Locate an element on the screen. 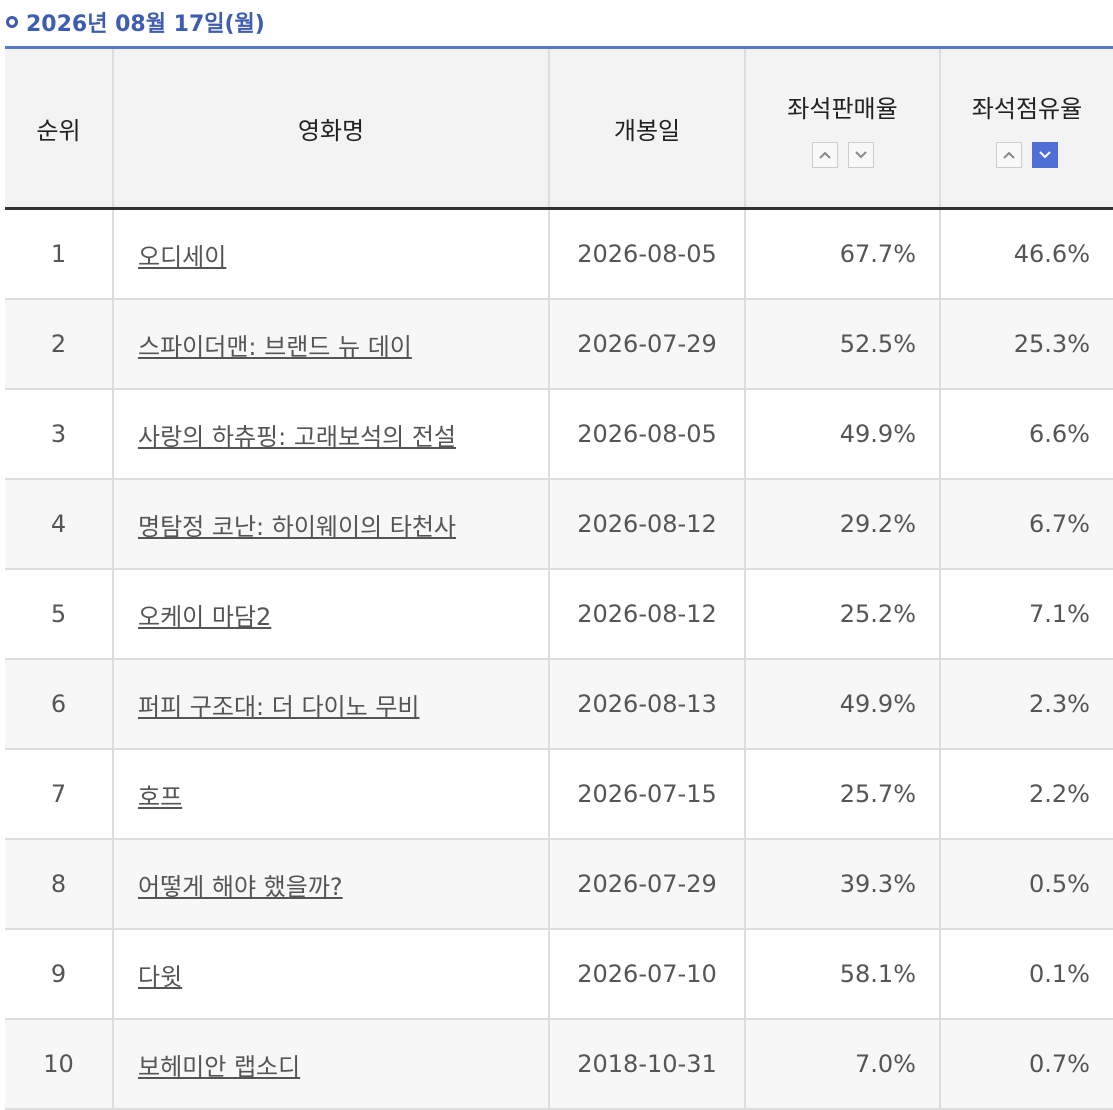  table-row: 6 퍼피 구조대: 더 다이노 무비 2026-08-13 49.9% 2.3% is located at coordinates (559, 704).